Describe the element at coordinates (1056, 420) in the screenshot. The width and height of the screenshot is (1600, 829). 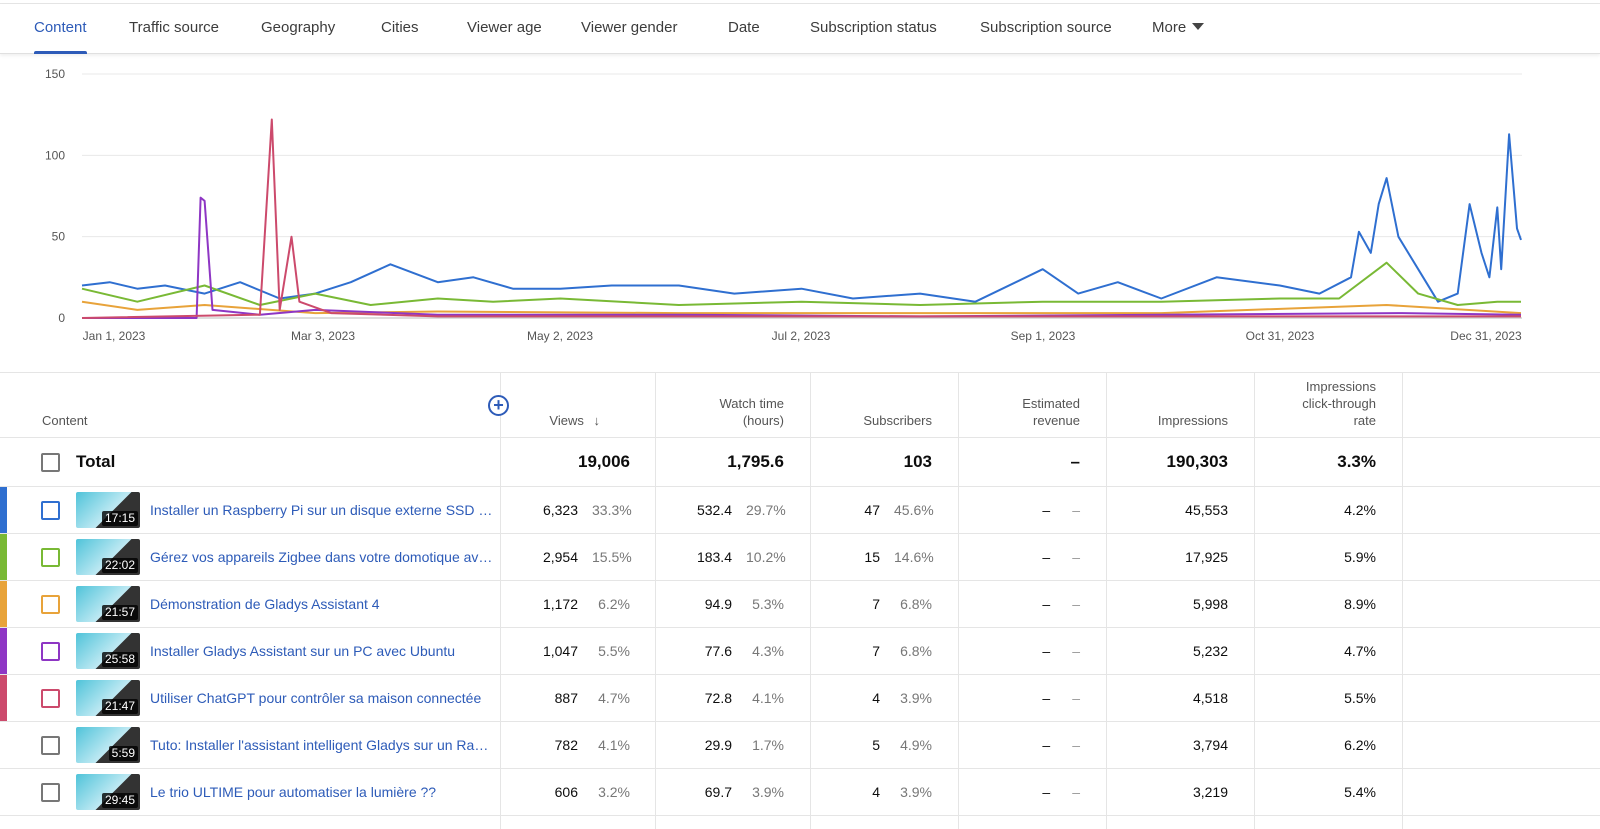
I see `header-revenue-line2: revenue` at that location.